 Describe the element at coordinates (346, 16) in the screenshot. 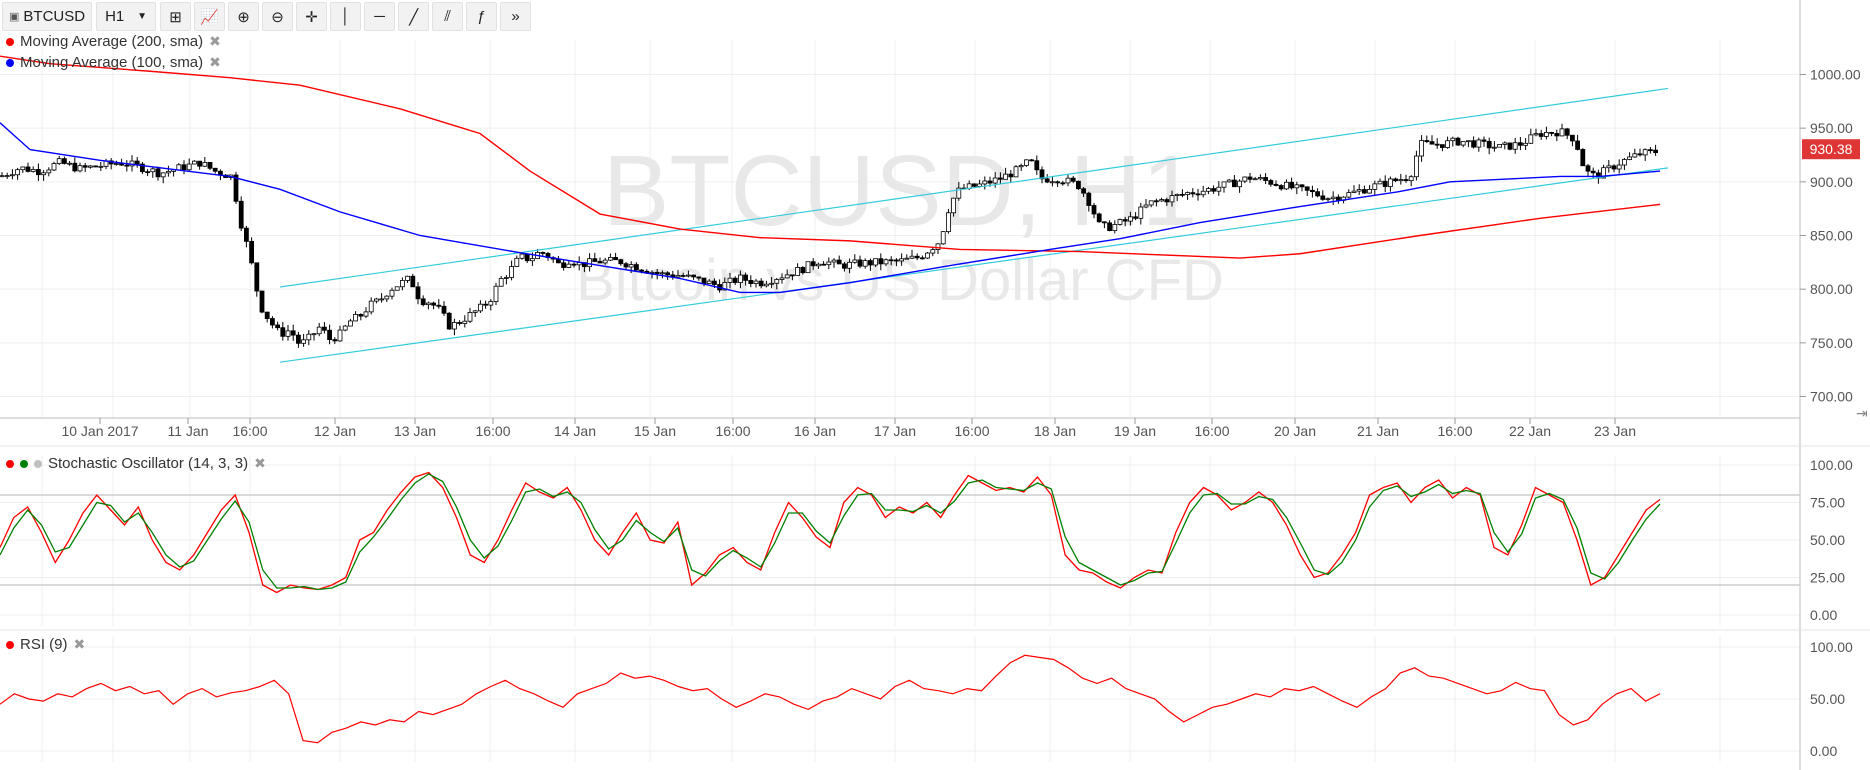

I see `vertical-line-button: │` at that location.